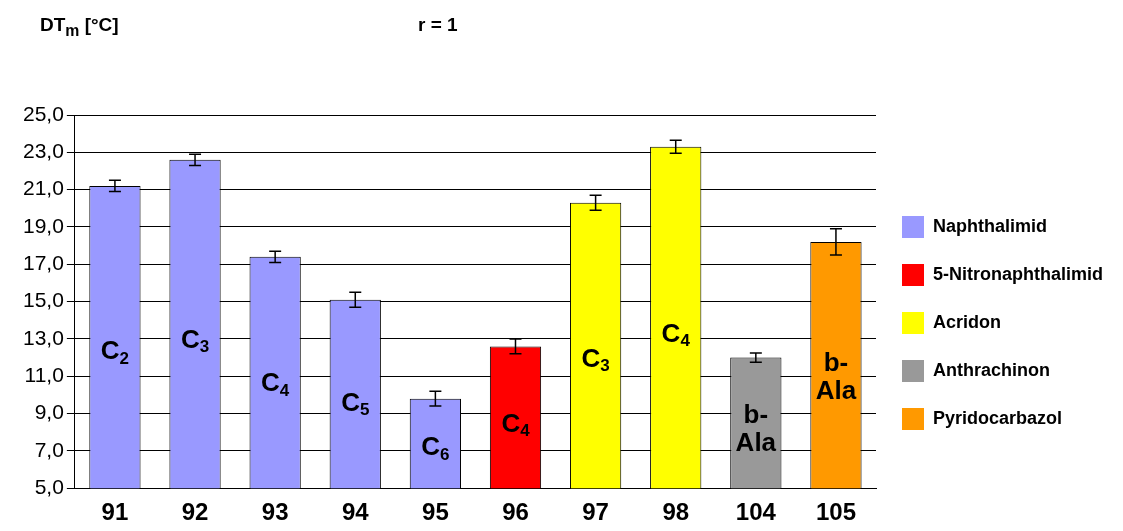 Image resolution: width=1123 pixels, height=531 pixels. Describe the element at coordinates (990, 225) in the screenshot. I see `legend-label: Naphthalimid` at that location.